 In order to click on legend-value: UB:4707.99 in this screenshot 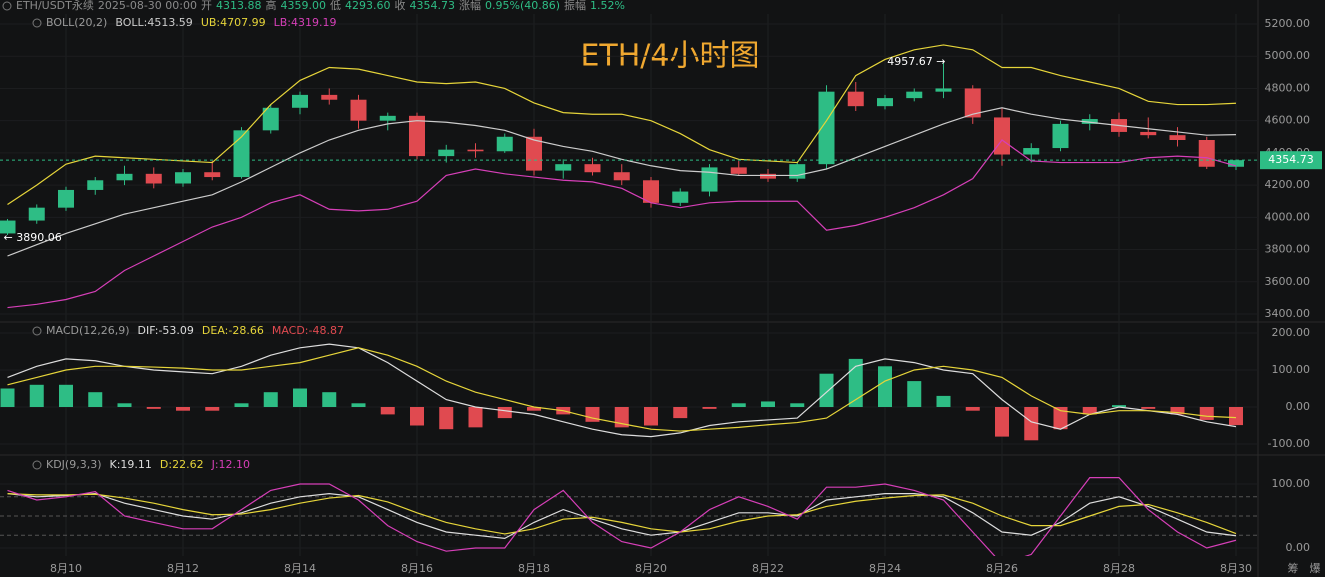, I will do `click(233, 22)`.